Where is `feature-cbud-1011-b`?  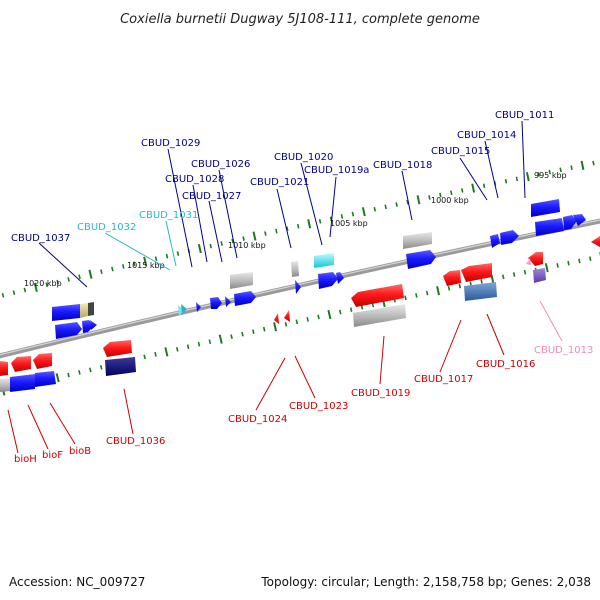 feature-cbud-1011-b is located at coordinates (549, 227).